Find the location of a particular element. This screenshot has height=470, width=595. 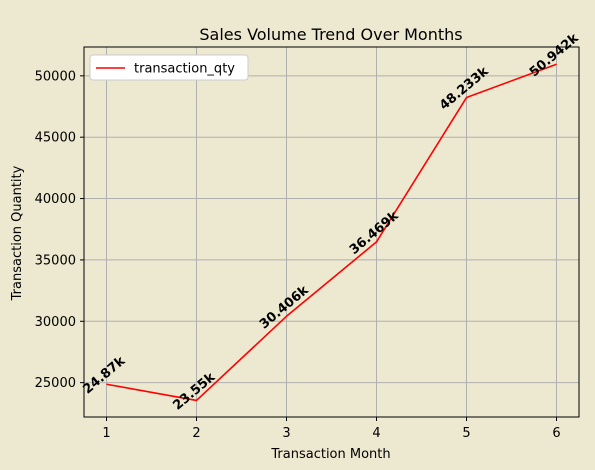

y-tick-label: 45000 is located at coordinates (55, 138).